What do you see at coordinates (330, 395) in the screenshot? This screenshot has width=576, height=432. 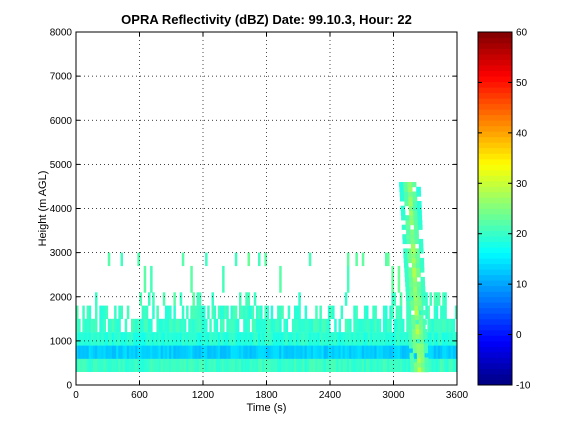 I see `x-tick-label: 2400` at bounding box center [330, 395].